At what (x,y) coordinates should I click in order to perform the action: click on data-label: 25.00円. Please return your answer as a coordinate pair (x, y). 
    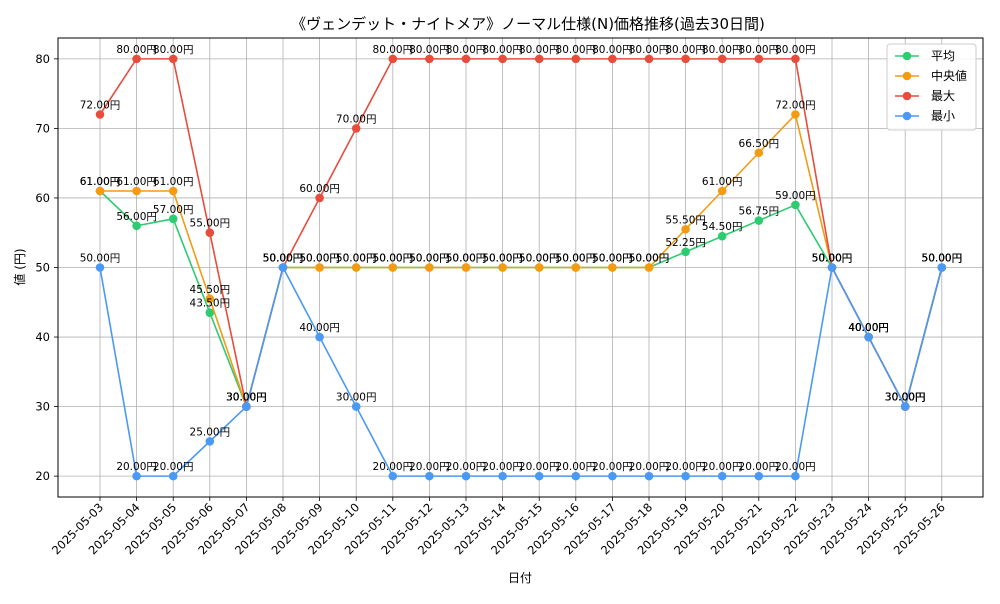
    Looking at the image, I should click on (210, 432).